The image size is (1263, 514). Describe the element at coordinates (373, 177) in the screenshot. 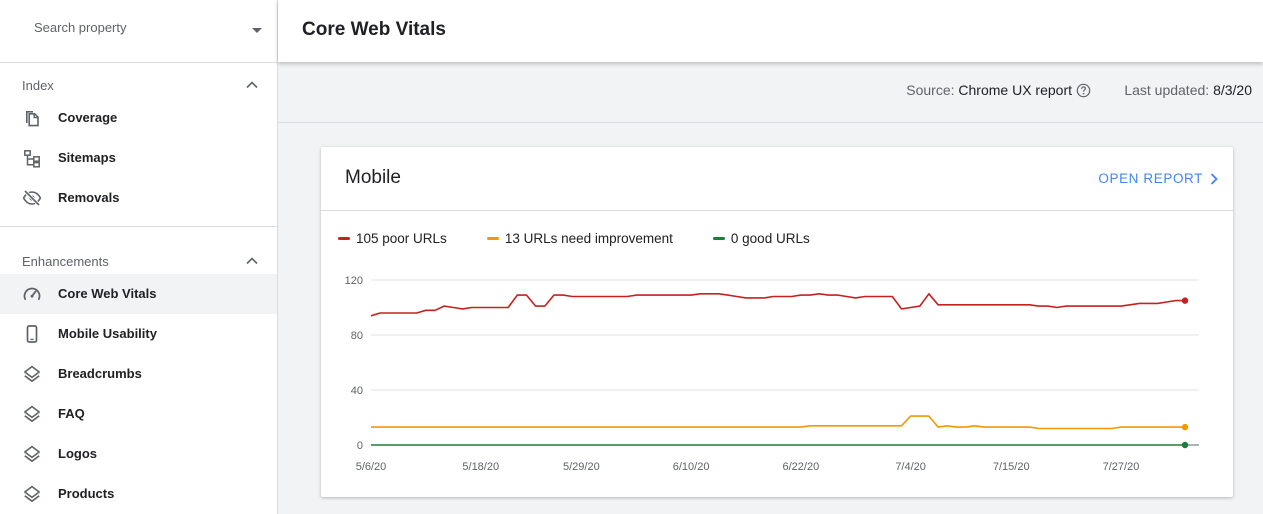

I see `card-title: Mobile` at that location.